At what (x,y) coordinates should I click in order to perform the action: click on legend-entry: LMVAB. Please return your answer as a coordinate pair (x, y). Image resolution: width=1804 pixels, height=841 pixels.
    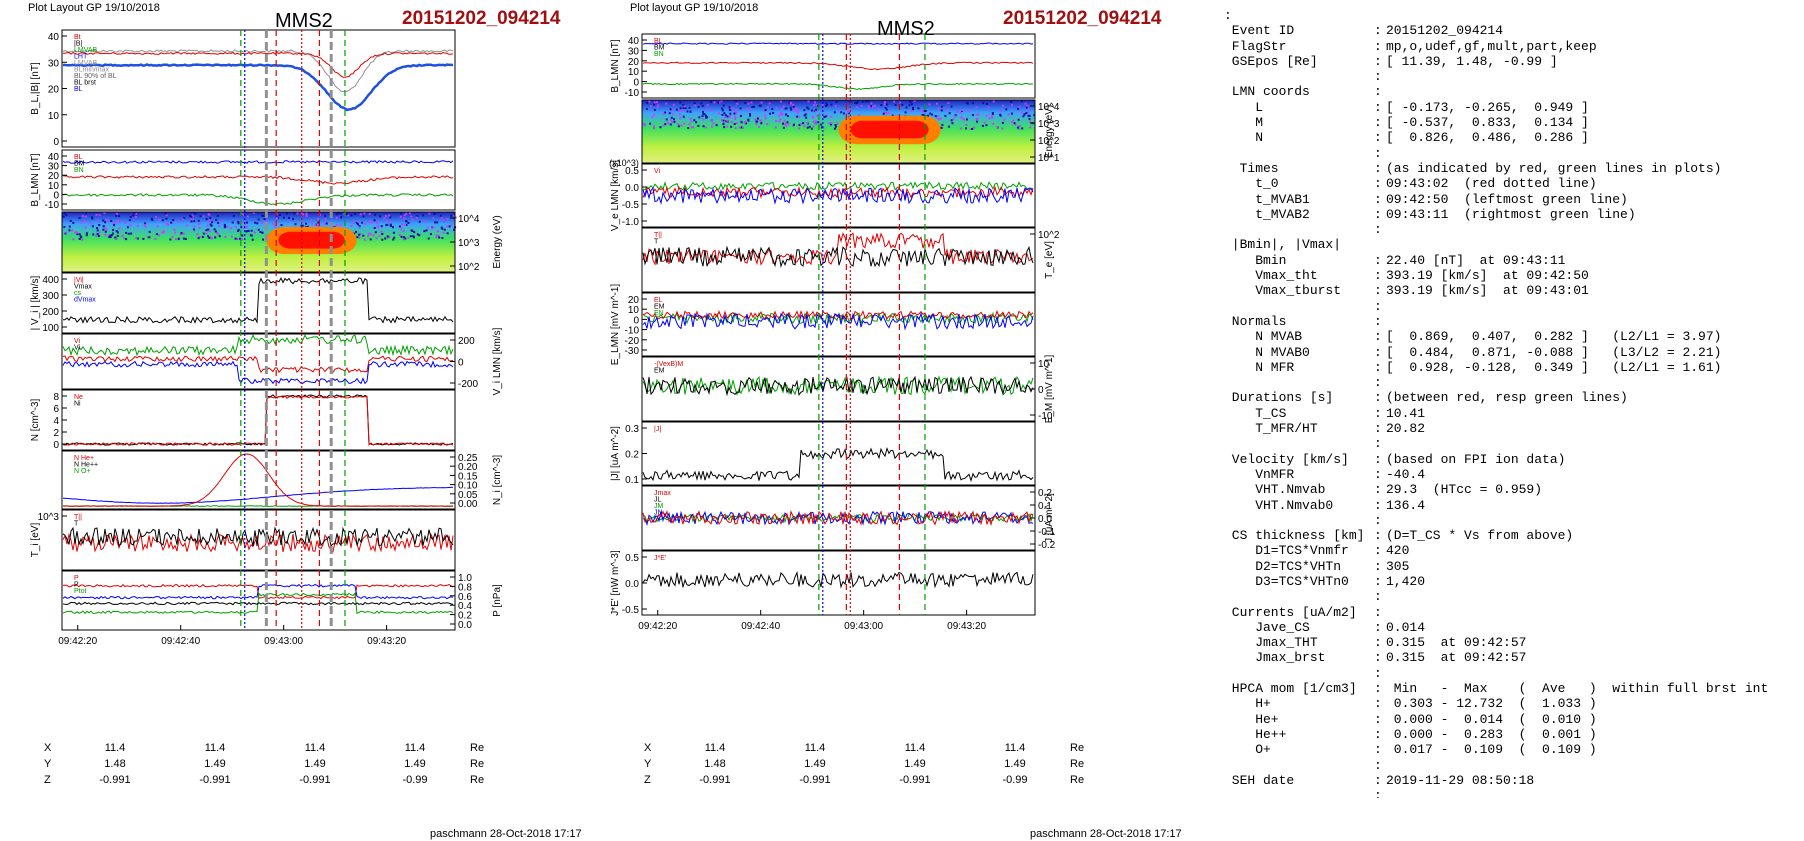
    Looking at the image, I should click on (86, 50).